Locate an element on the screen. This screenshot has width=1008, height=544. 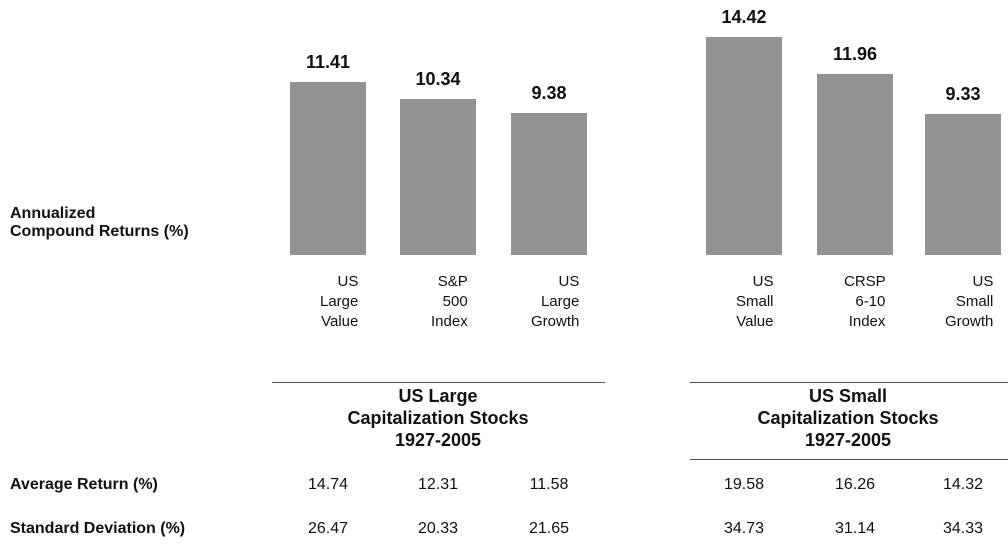
table-cell: 34.33 is located at coordinates (963, 528).